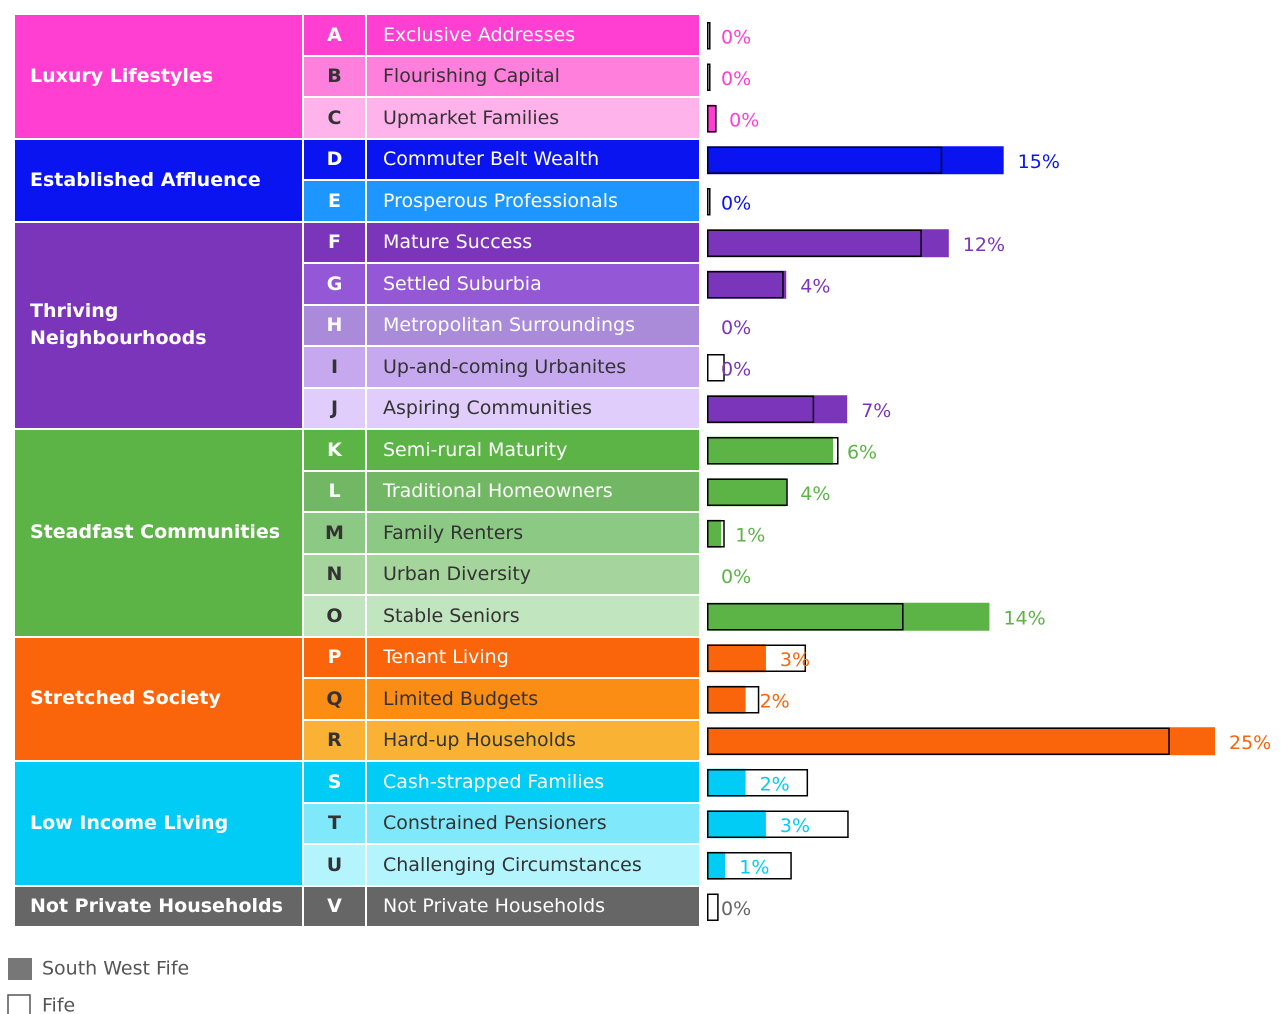  What do you see at coordinates (335, 741) in the screenshot?
I see `segment-letter: R` at bounding box center [335, 741].